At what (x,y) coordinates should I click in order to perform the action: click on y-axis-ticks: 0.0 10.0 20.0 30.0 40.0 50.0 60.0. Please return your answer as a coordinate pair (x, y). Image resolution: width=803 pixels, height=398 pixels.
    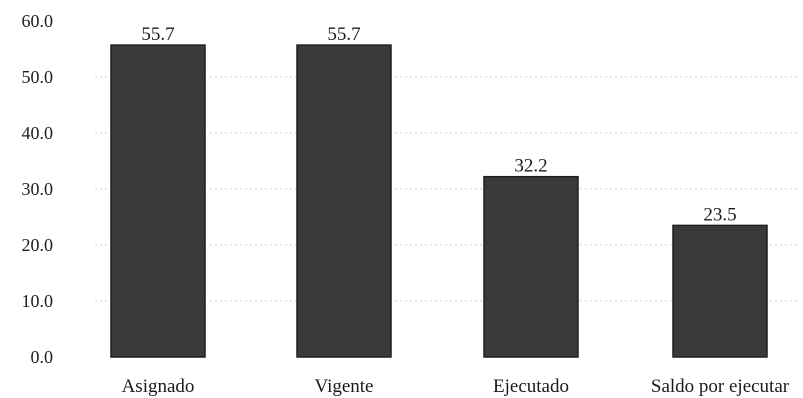
    Looking at the image, I should click on (38, 189).